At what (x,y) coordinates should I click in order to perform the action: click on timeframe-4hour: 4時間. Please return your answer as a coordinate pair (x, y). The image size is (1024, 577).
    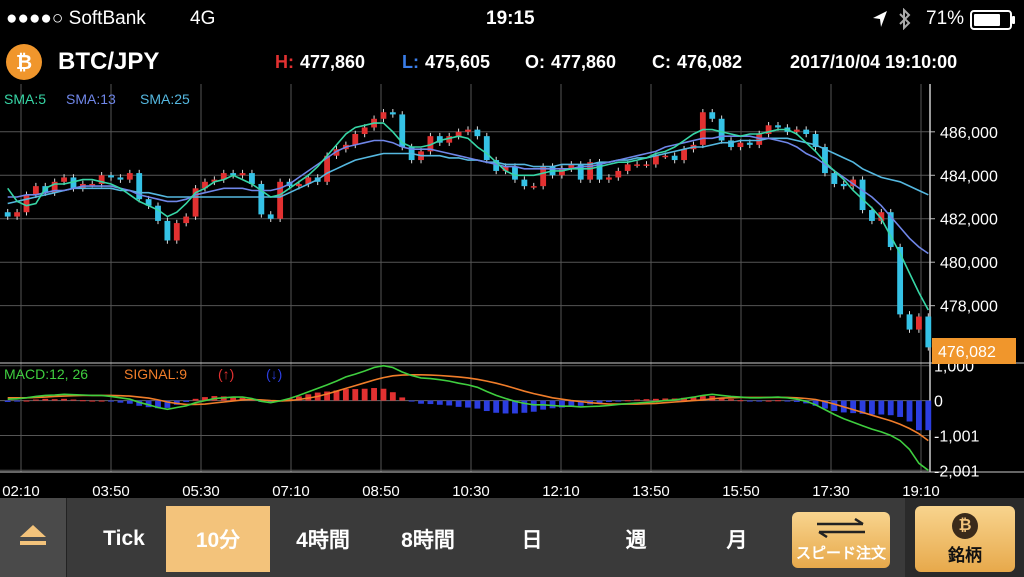
    Looking at the image, I should click on (323, 540).